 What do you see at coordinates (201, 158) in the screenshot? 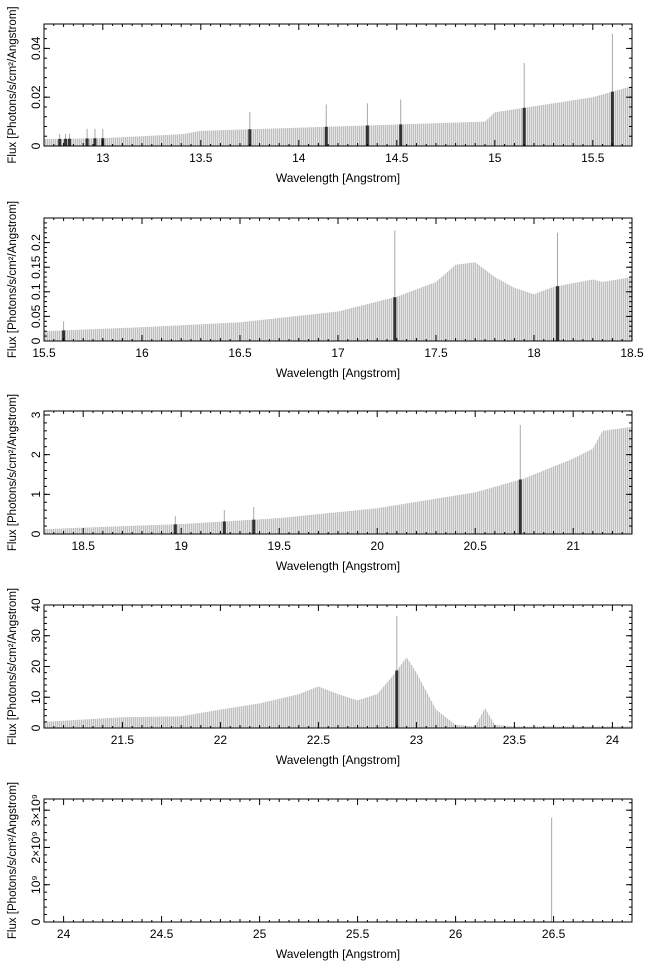
I see `x-tick-label: 13.5` at bounding box center [201, 158].